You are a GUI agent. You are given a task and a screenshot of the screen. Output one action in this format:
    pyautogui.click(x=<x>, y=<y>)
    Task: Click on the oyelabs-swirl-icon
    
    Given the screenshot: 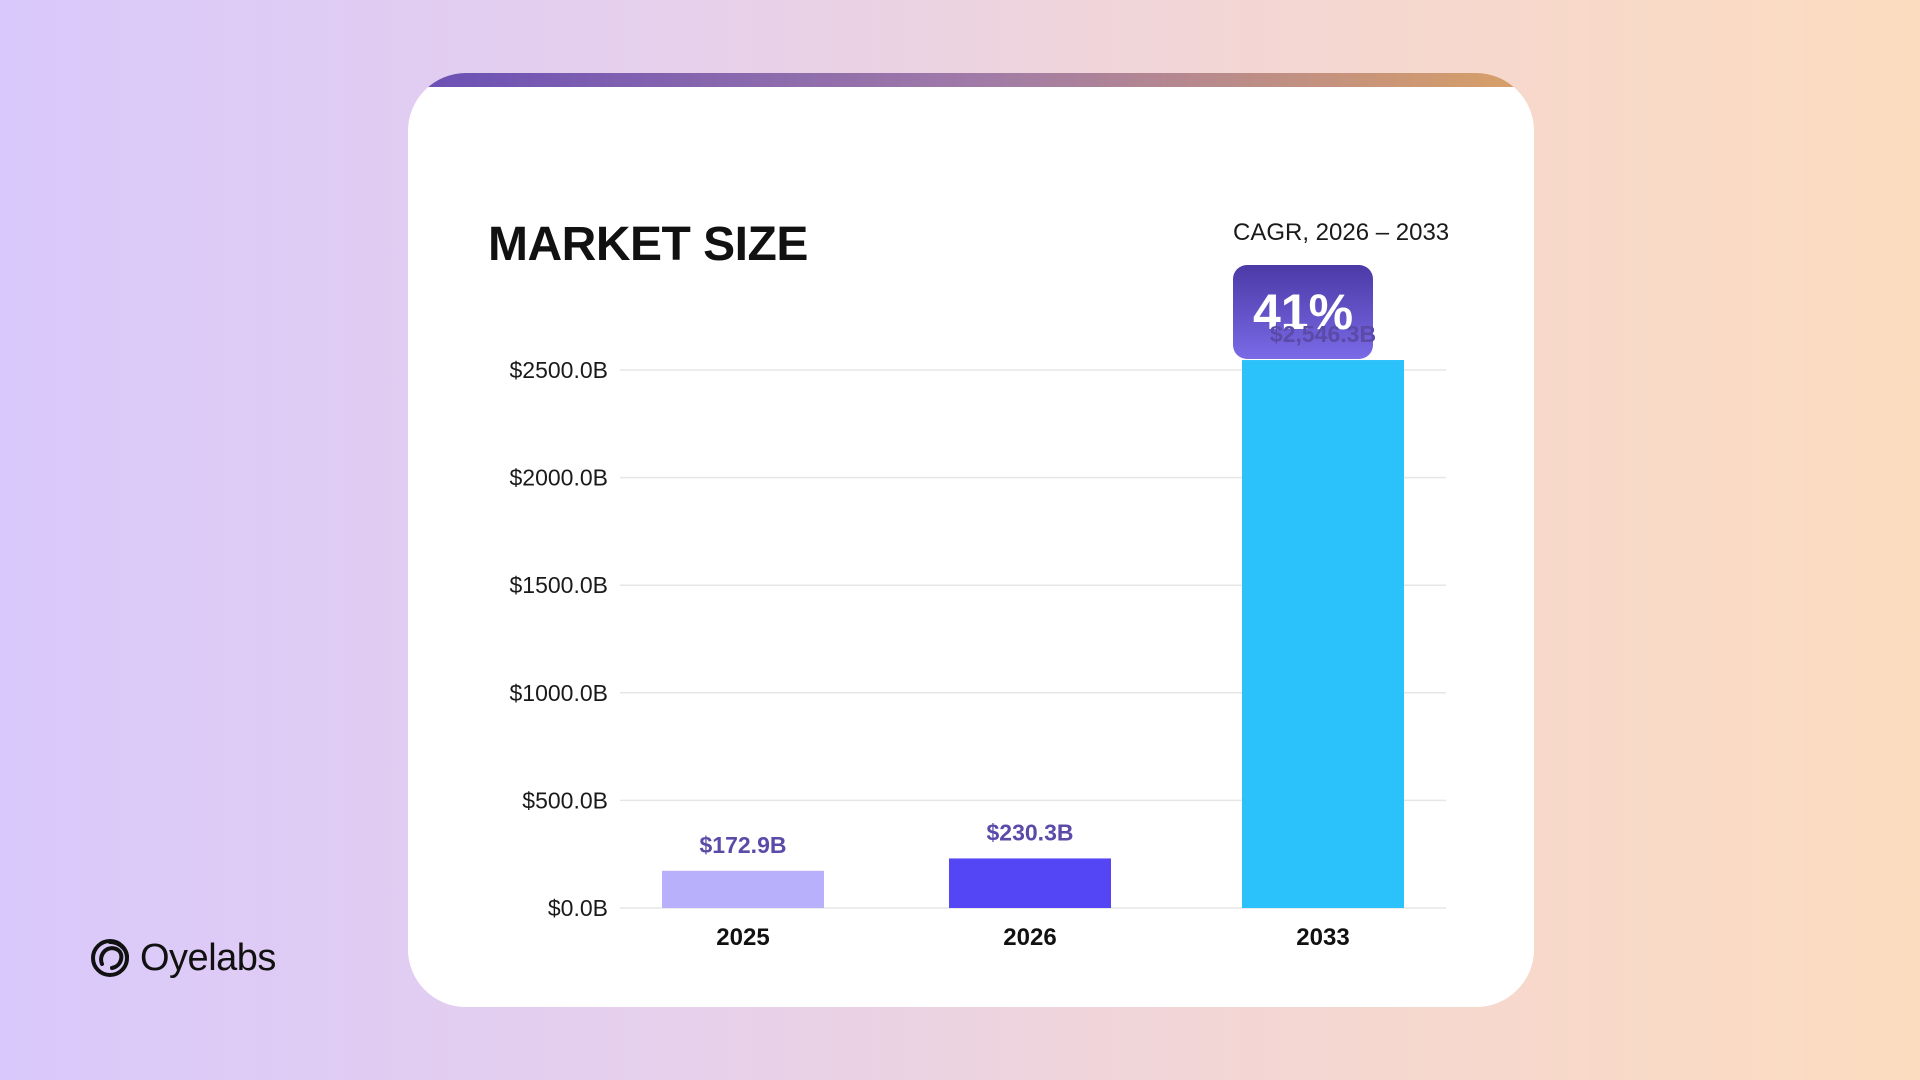 What is the action you would take?
    pyautogui.click(x=110, y=958)
    